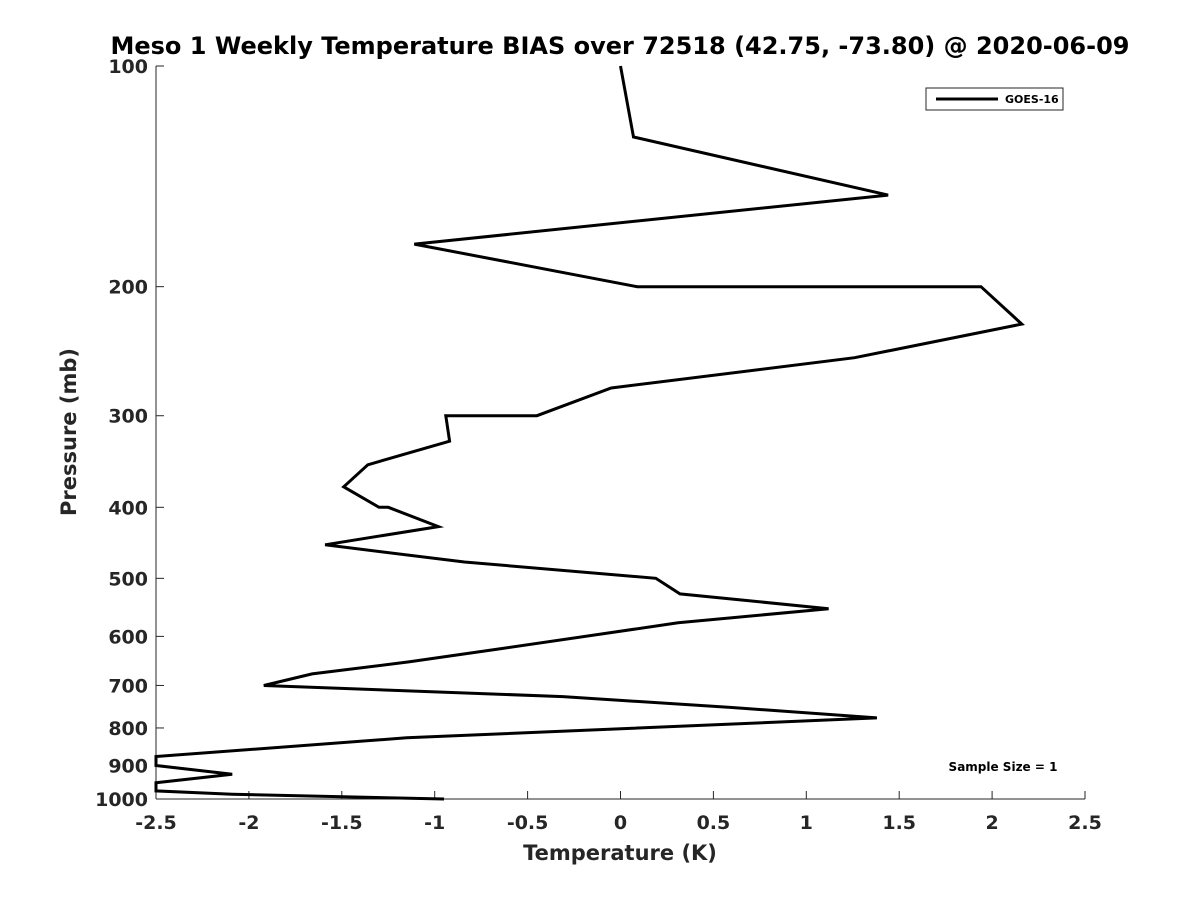 Image resolution: width=1200 pixels, height=900 pixels. What do you see at coordinates (806, 823) in the screenshot?
I see `x-tick-label: 1` at bounding box center [806, 823].